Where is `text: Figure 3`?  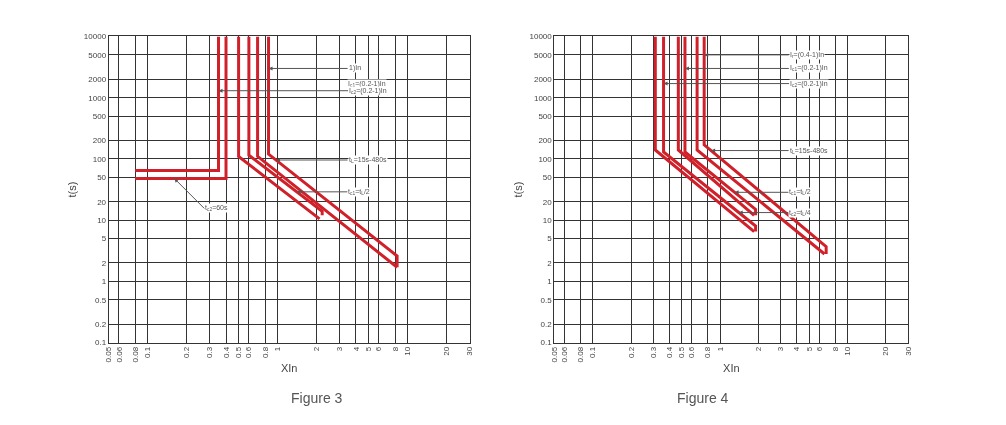
text: Figure 3 is located at coordinates (317, 398).